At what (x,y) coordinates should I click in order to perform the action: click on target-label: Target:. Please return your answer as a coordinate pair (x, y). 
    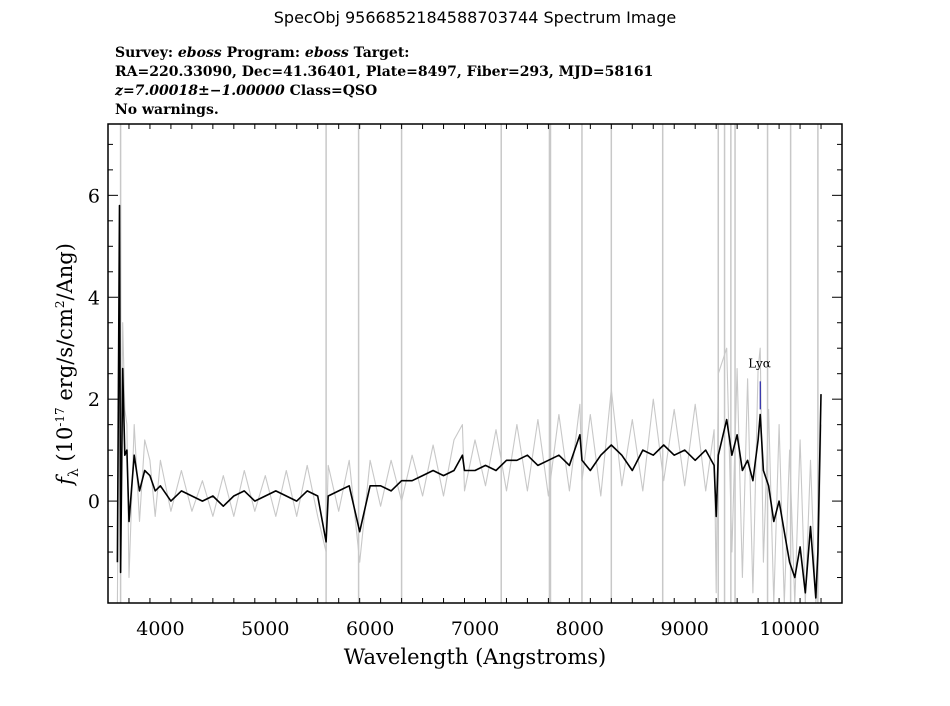
    Looking at the image, I should click on (381, 53).